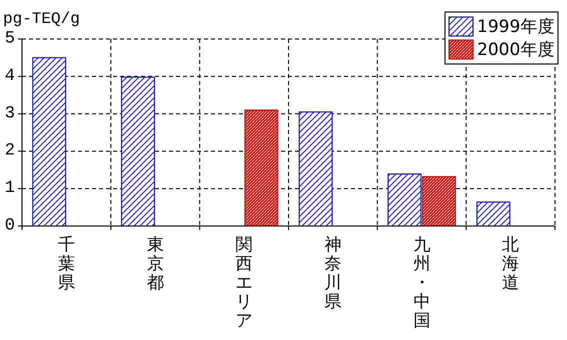 The width and height of the screenshot is (567, 340). What do you see at coordinates (9, 76) in the screenshot?
I see `y-tick-label: 4` at bounding box center [9, 76].